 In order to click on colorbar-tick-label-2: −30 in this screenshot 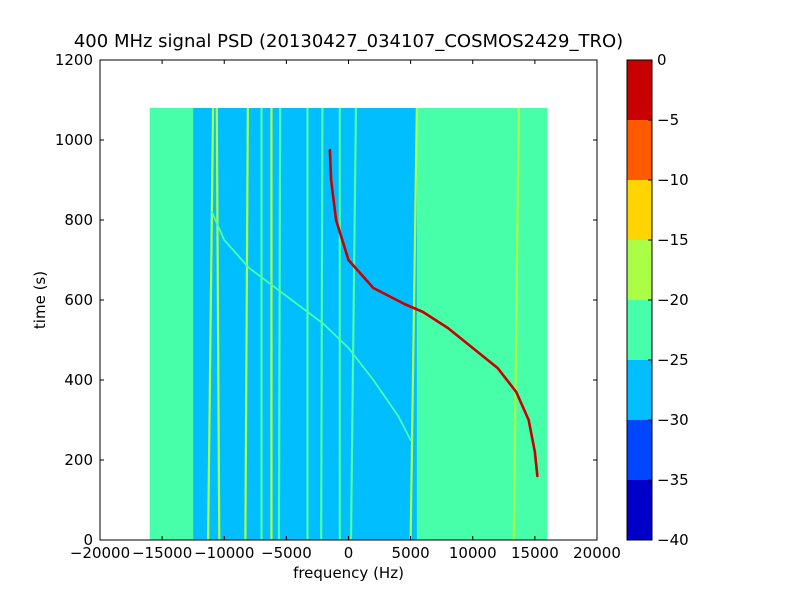, I will do `click(673, 420)`.